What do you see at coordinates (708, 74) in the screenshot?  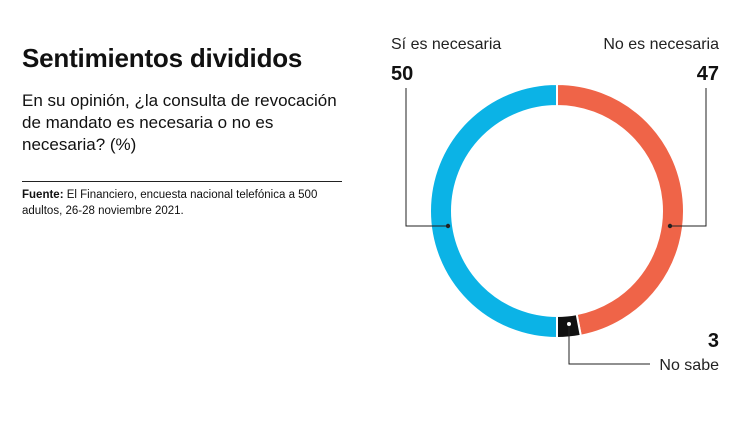 I see `slice-value-no: 47` at bounding box center [708, 74].